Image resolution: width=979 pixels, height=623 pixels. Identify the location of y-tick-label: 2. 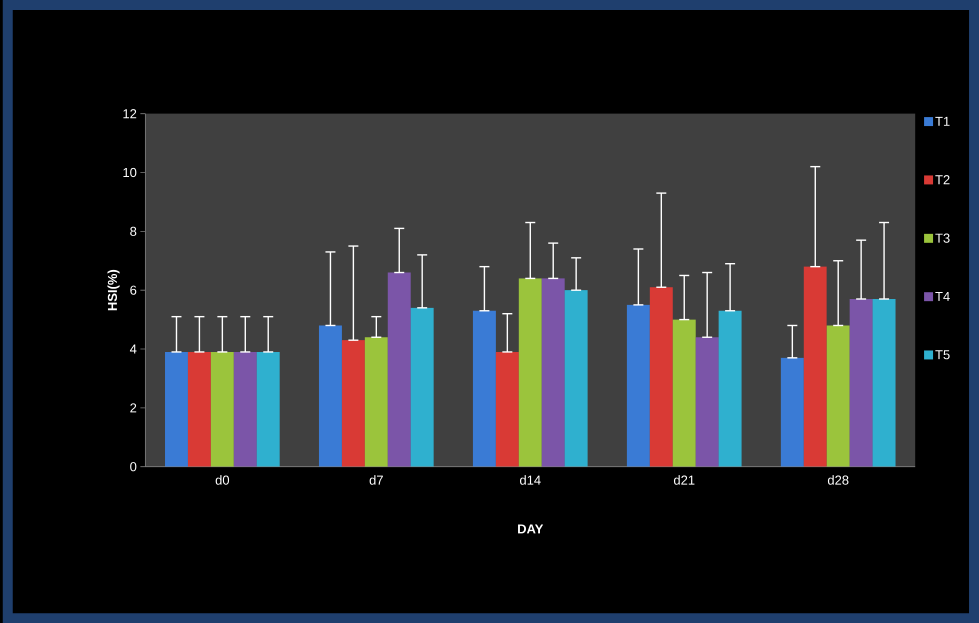
(133, 407).